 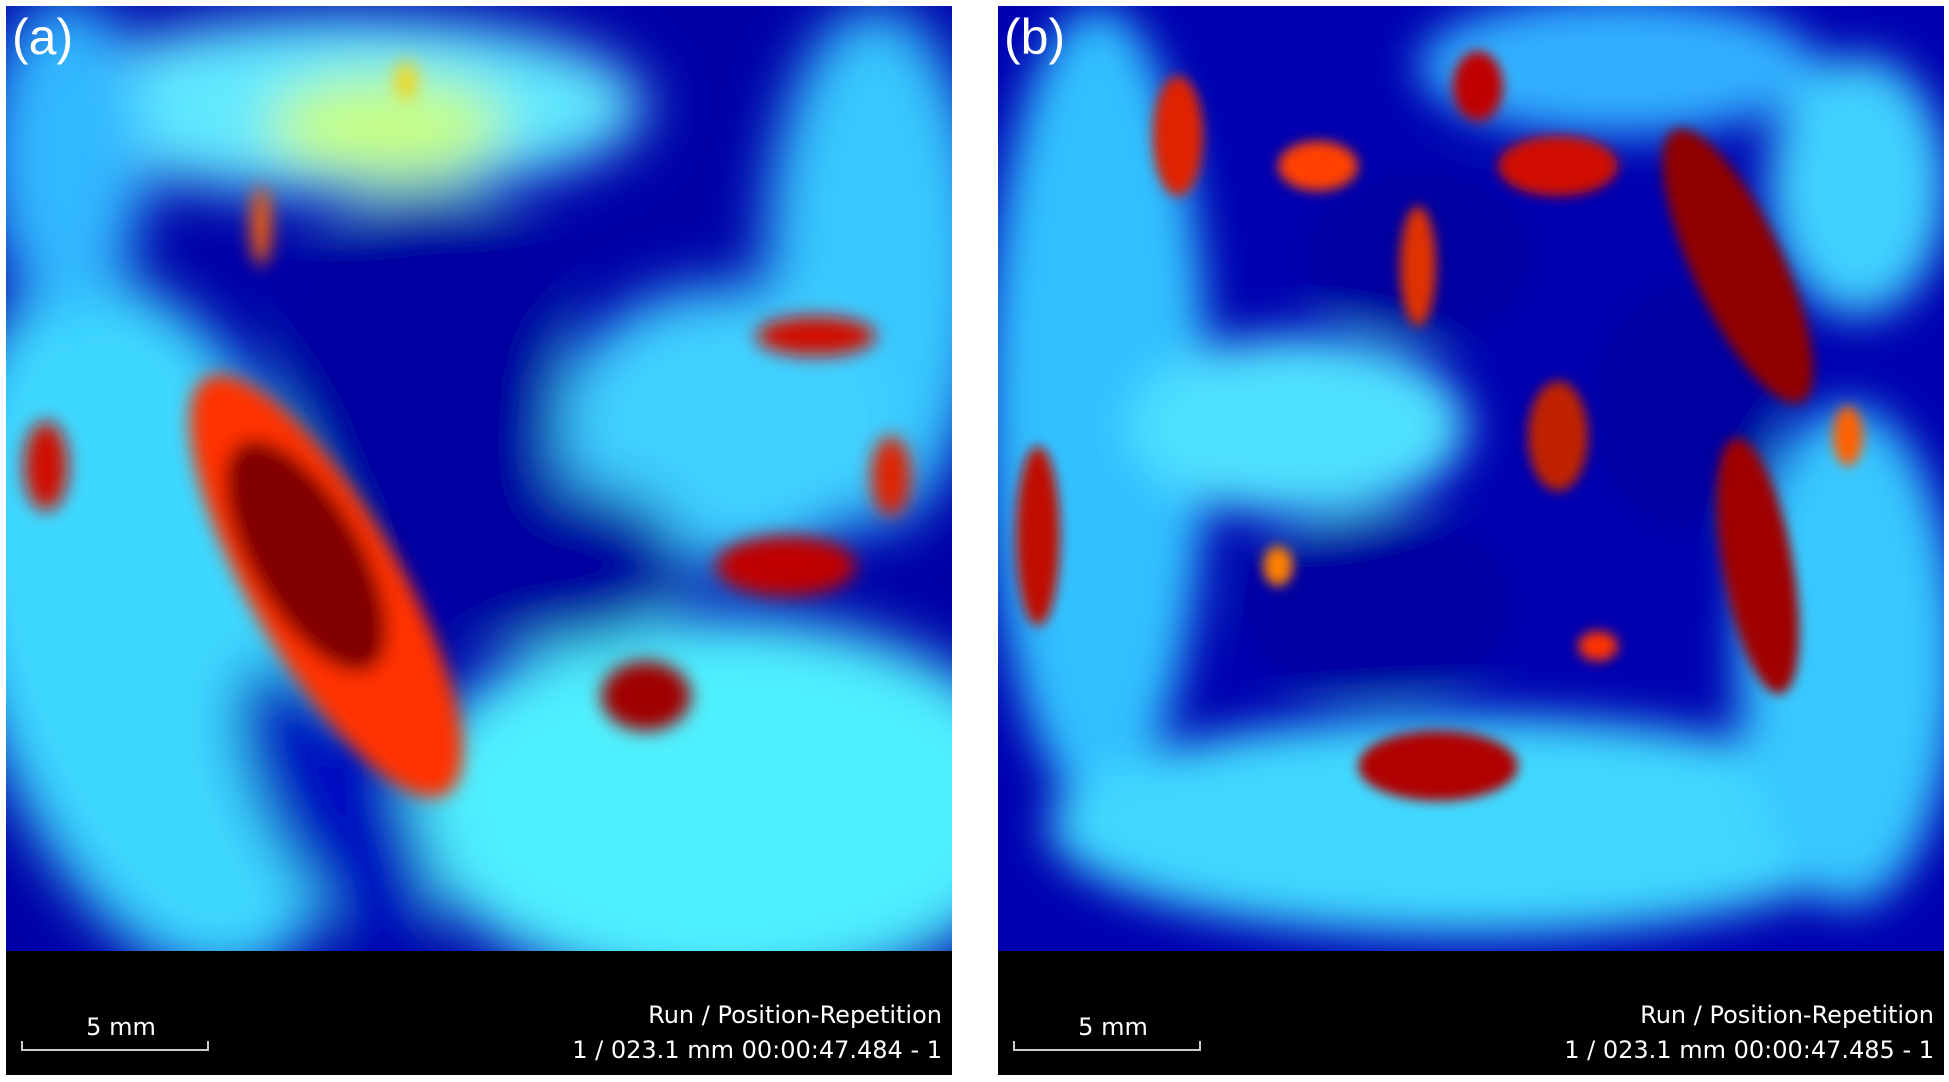 What do you see at coordinates (1749, 1050) in the screenshot?
I see `run-info: 1 / 023.1 mm 00:00:47.485 - 1` at bounding box center [1749, 1050].